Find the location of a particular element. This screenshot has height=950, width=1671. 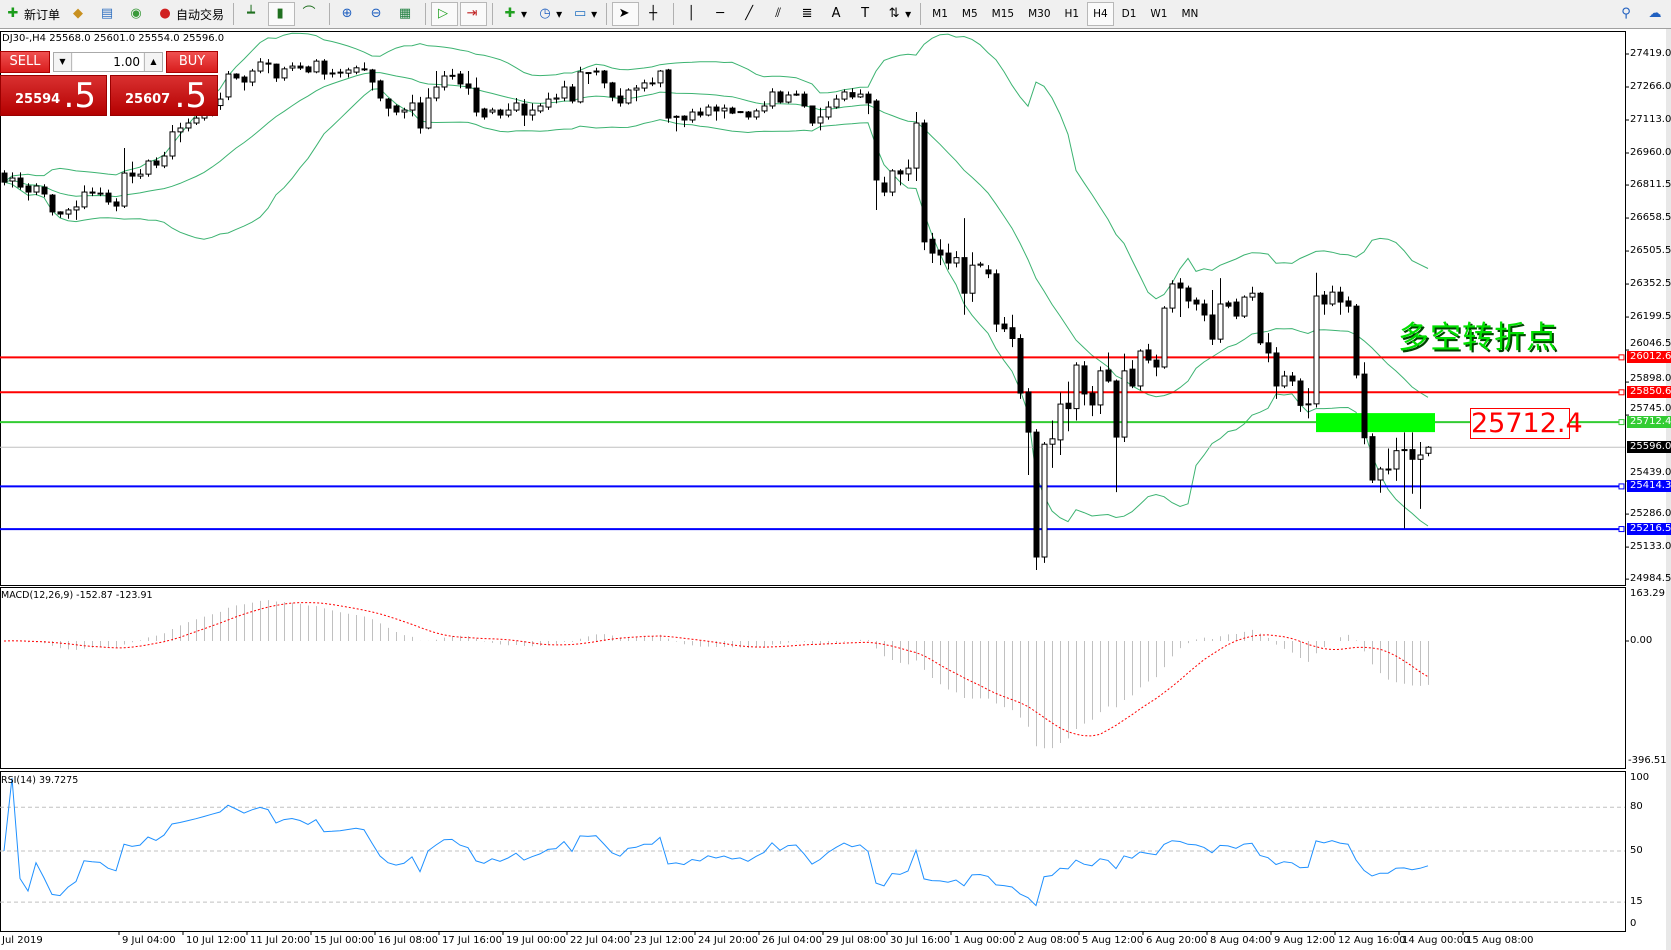

terminal-button: ▤ is located at coordinates (108, 14).